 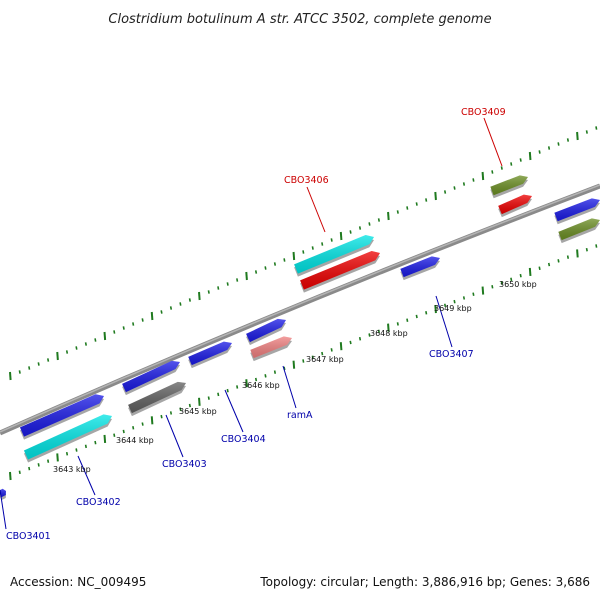 What do you see at coordinates (78, 582) in the screenshot?
I see `accession-text: Accession: NC_009495` at bounding box center [78, 582].